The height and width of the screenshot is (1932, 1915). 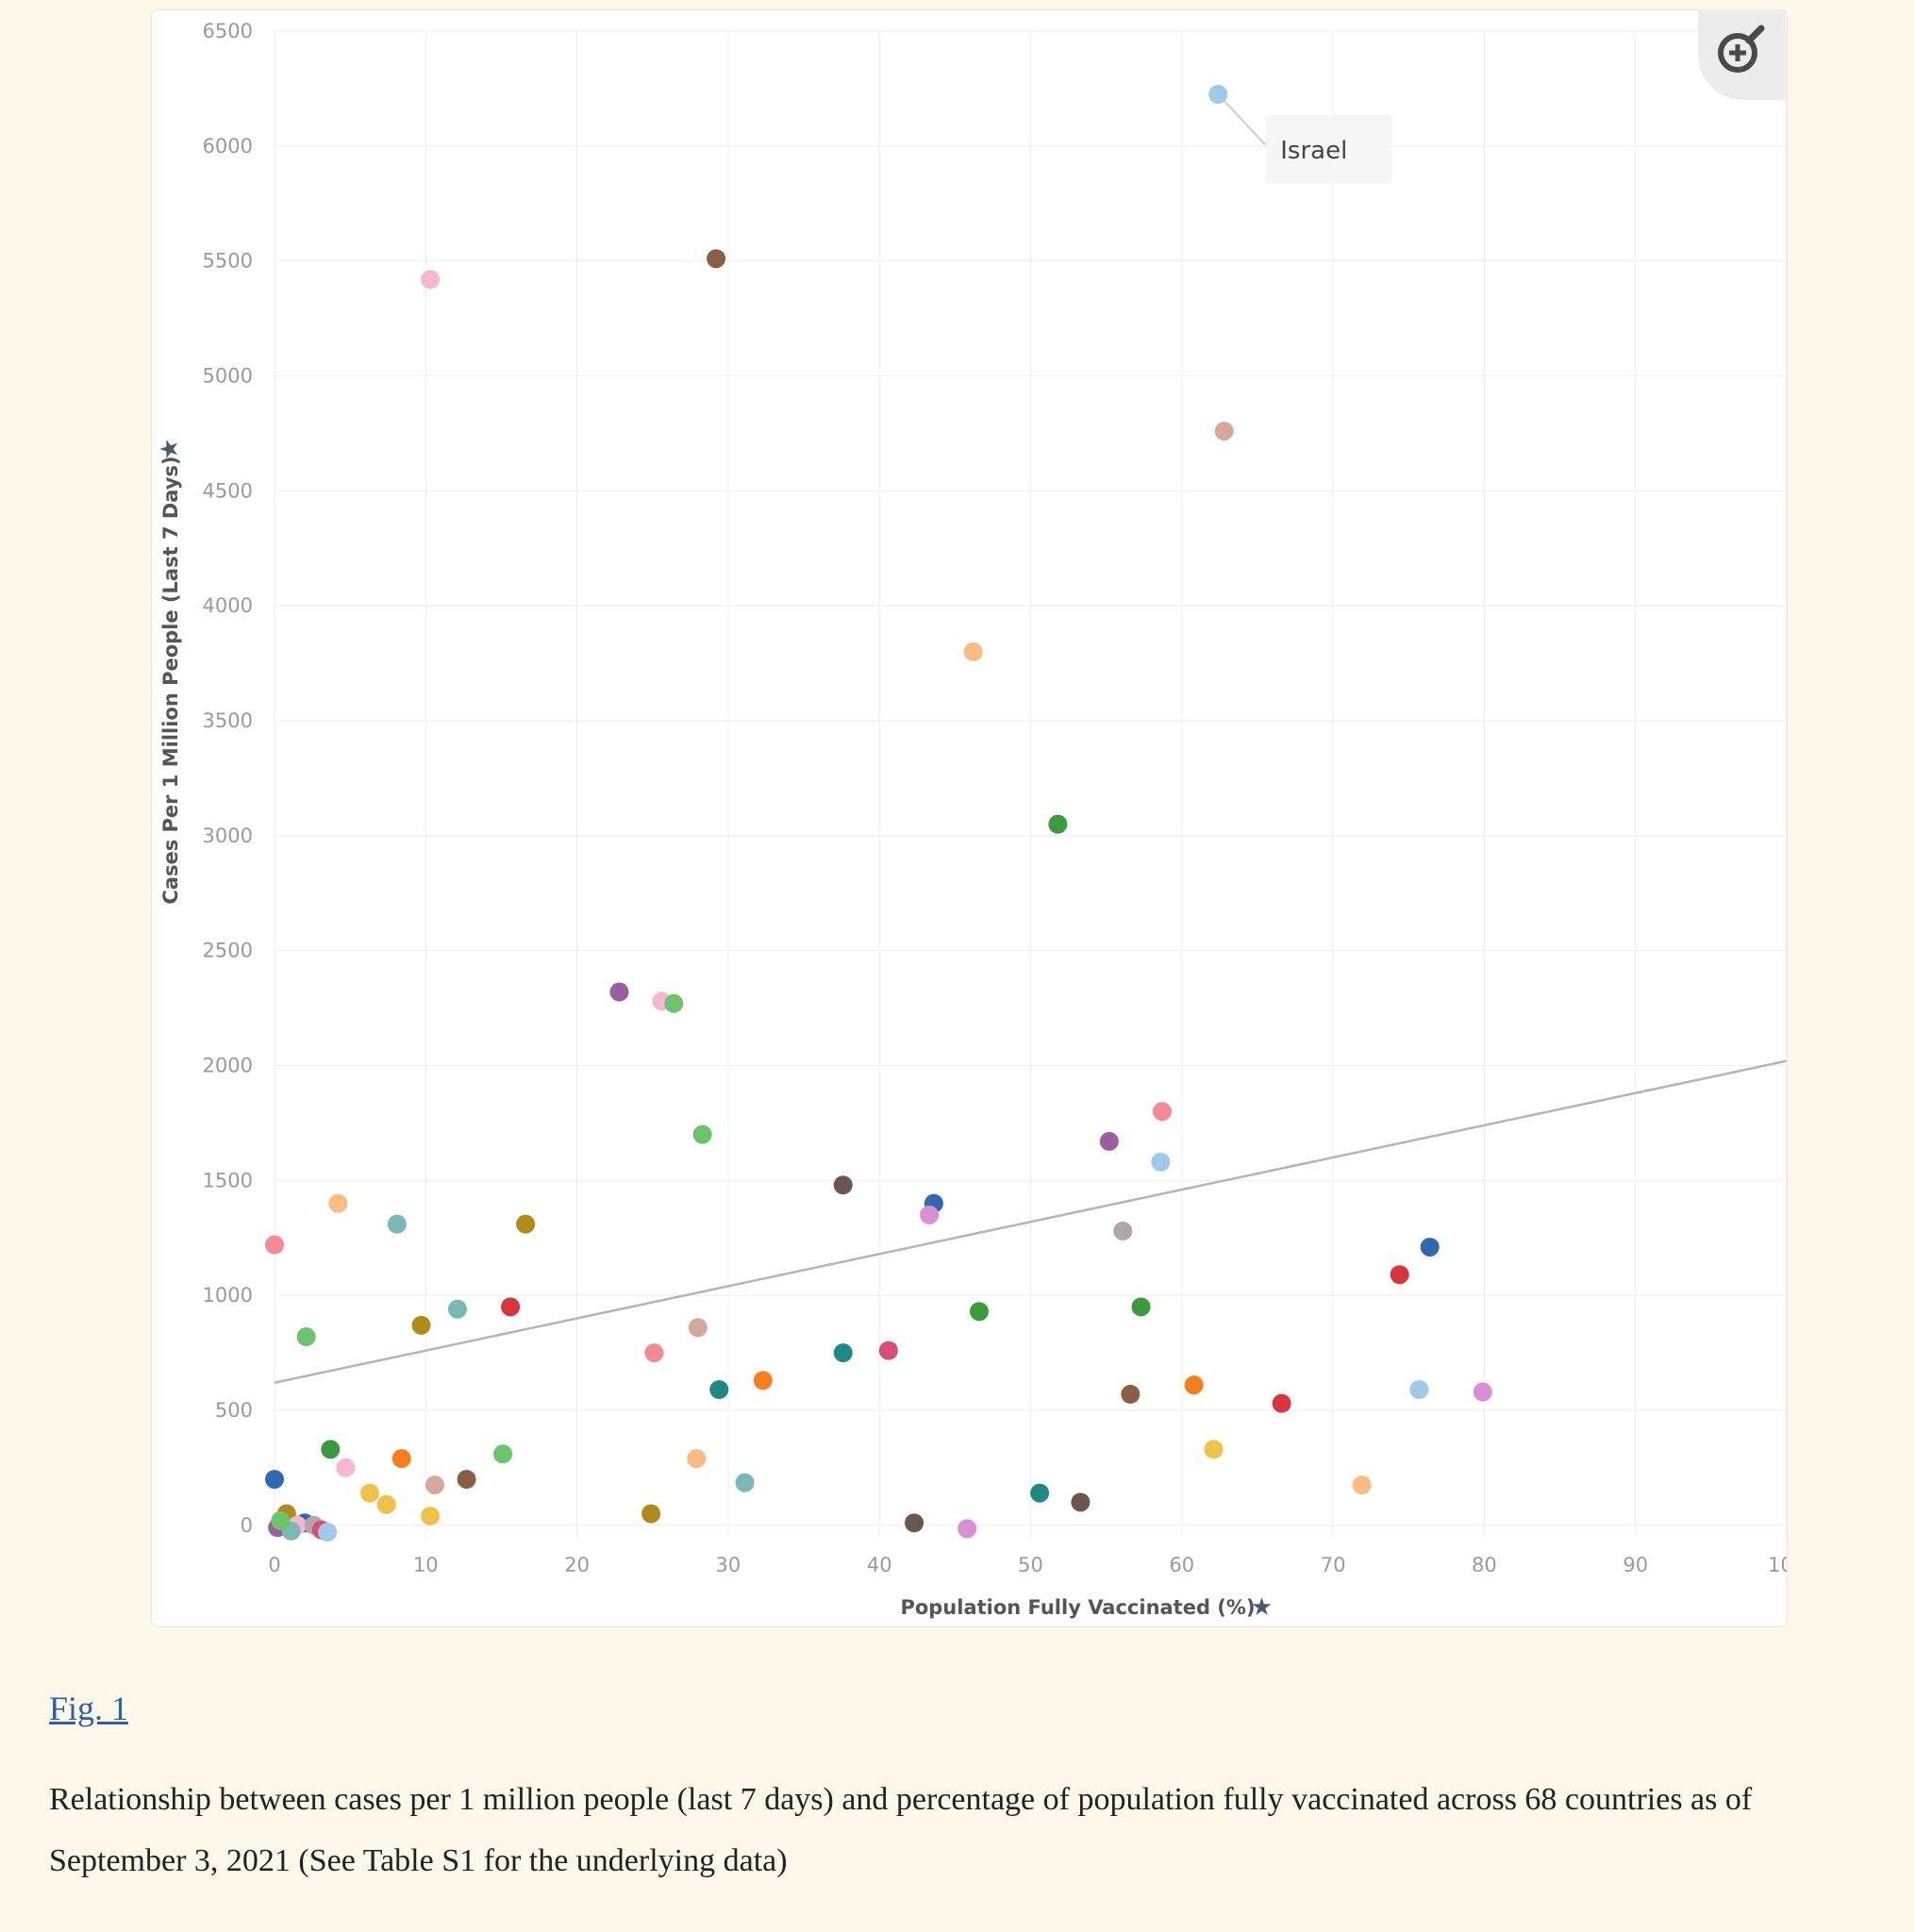 I want to click on annotation-box, so click(x=1328, y=149).